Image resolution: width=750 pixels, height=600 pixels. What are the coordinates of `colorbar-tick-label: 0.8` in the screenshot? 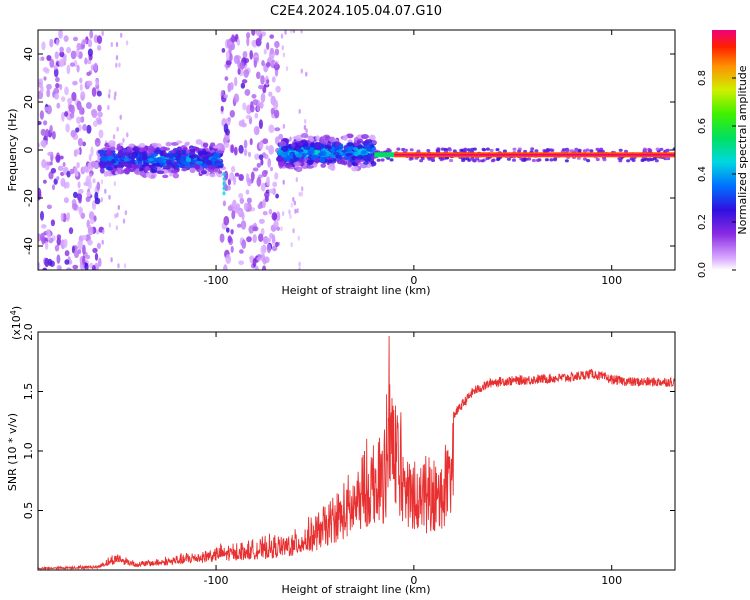 It's located at (702, 78).